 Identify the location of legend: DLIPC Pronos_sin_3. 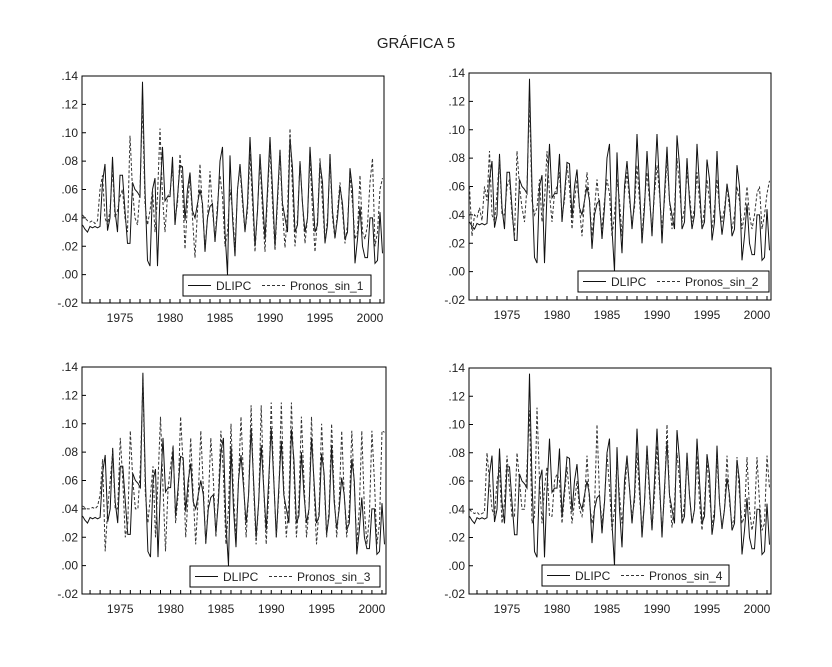
(285, 576).